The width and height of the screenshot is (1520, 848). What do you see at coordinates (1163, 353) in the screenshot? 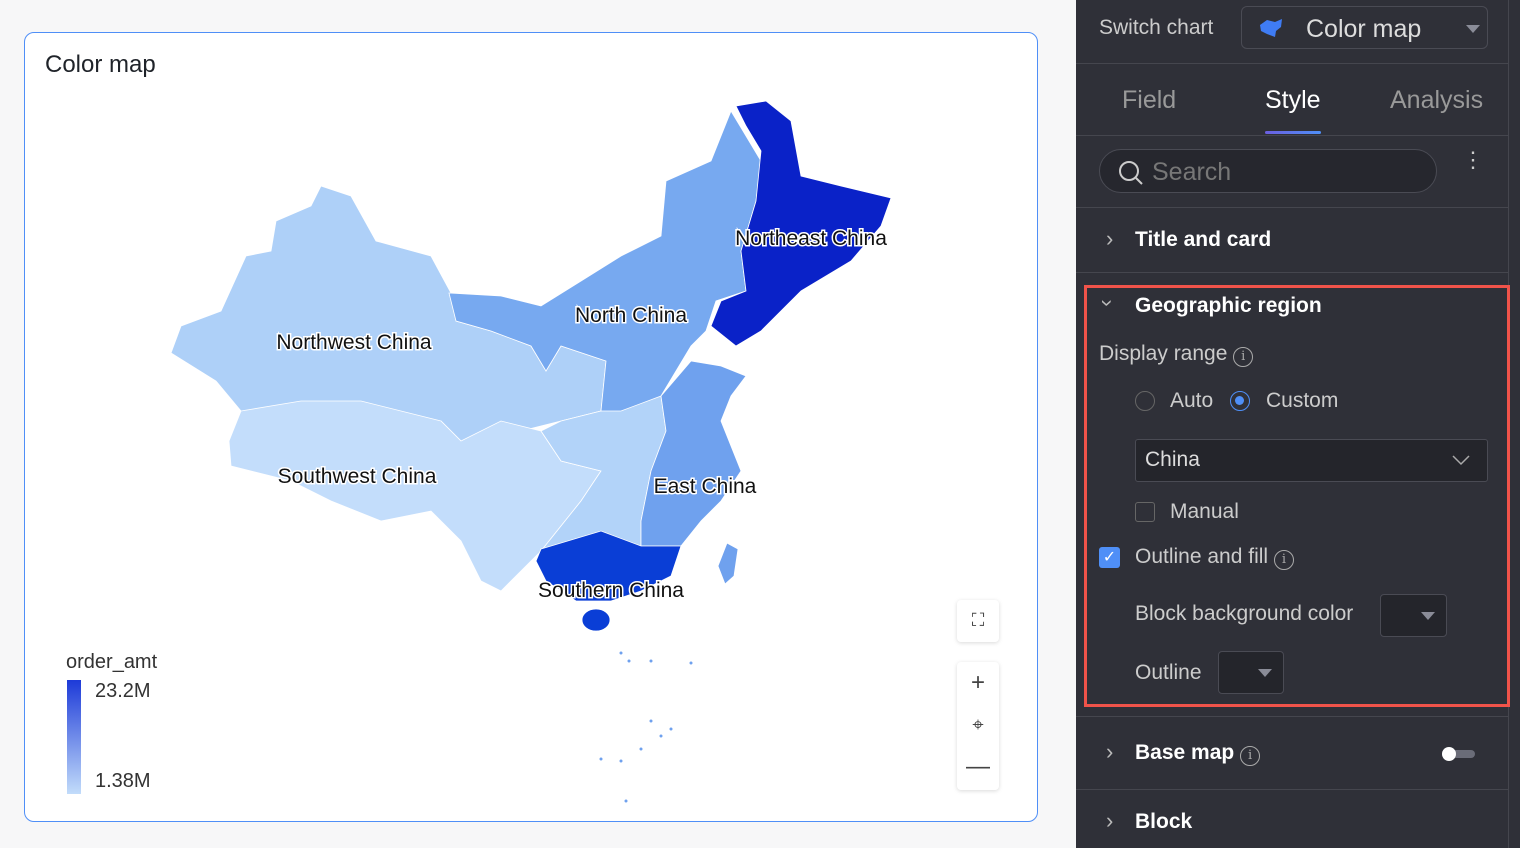
I see `display-range-text: Display range` at bounding box center [1163, 353].